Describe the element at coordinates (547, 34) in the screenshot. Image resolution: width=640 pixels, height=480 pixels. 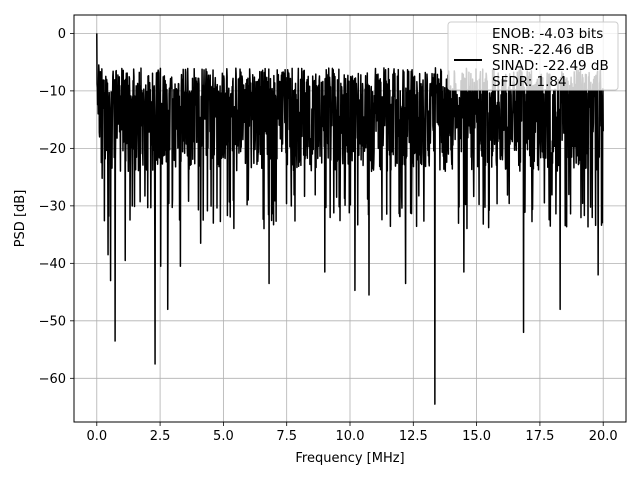
I see `legend-entry-line: ENOB: -4.03 bits` at that location.